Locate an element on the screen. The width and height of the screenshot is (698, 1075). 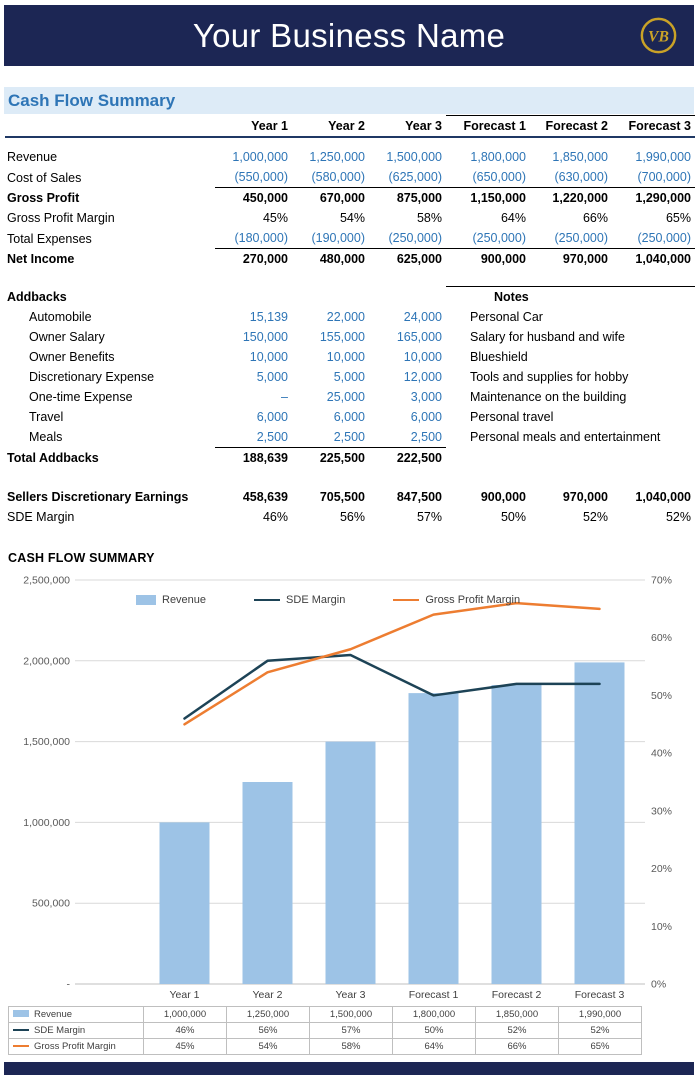
value-cell: 12,000 is located at coordinates (422, 376).